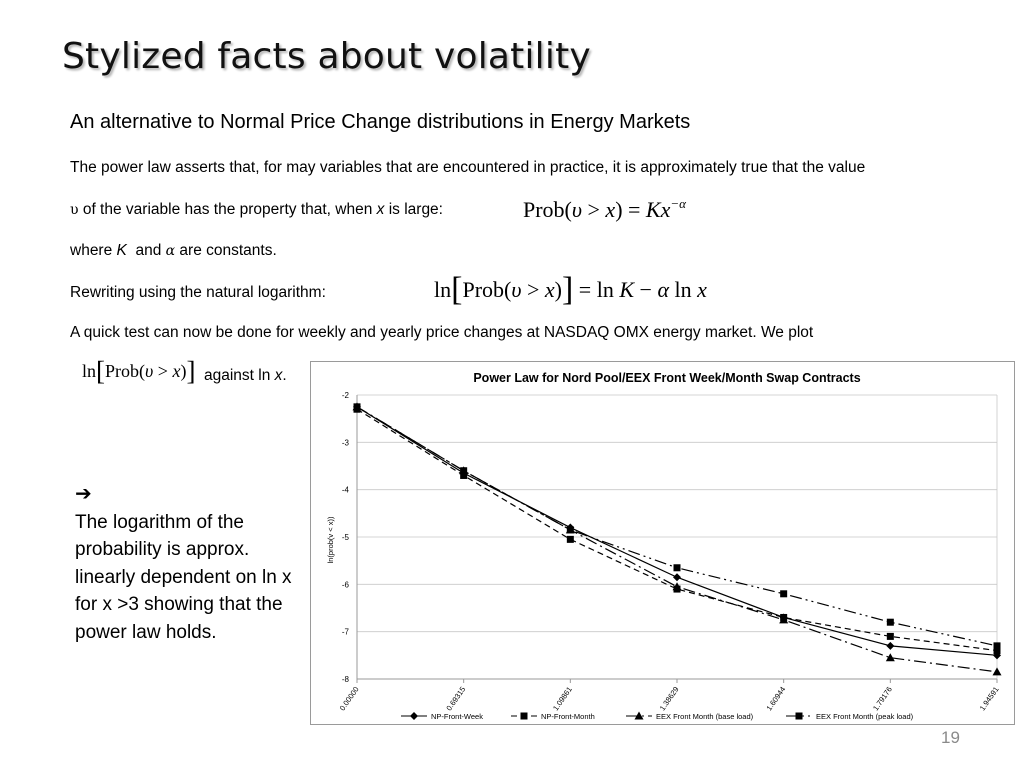 This screenshot has width=1024, height=768. Describe the element at coordinates (89, 371) in the screenshot. I see `formula-ln: ln` at that location.